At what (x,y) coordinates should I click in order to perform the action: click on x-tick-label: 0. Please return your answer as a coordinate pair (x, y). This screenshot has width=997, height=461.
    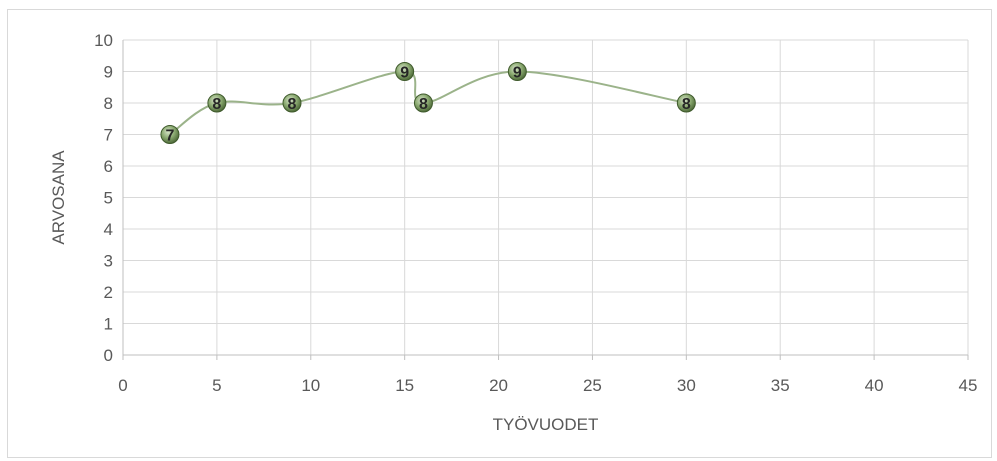
    Looking at the image, I should click on (122, 385).